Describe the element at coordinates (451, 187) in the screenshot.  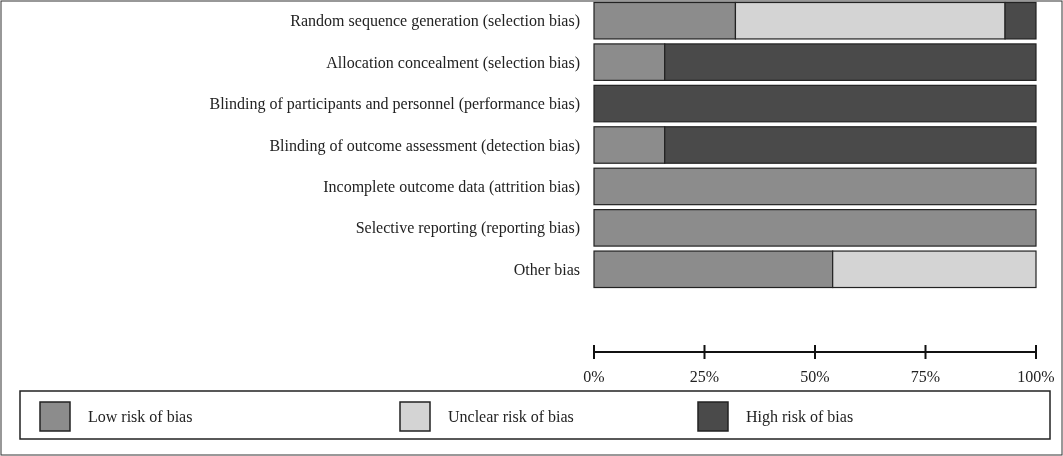
I see `y-tick-label: Incomplete outcome data (attrition bias)` at that location.